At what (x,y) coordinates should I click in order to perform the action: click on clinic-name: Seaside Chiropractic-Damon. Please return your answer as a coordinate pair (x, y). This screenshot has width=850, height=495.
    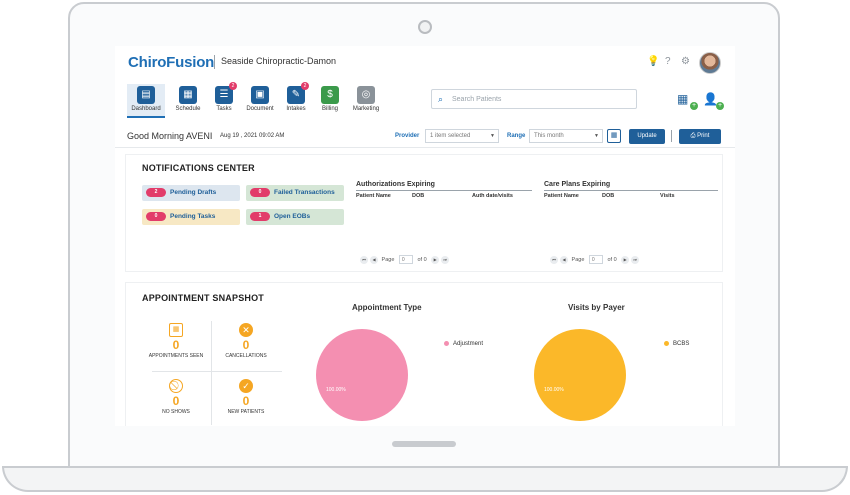
    Looking at the image, I should click on (279, 61).